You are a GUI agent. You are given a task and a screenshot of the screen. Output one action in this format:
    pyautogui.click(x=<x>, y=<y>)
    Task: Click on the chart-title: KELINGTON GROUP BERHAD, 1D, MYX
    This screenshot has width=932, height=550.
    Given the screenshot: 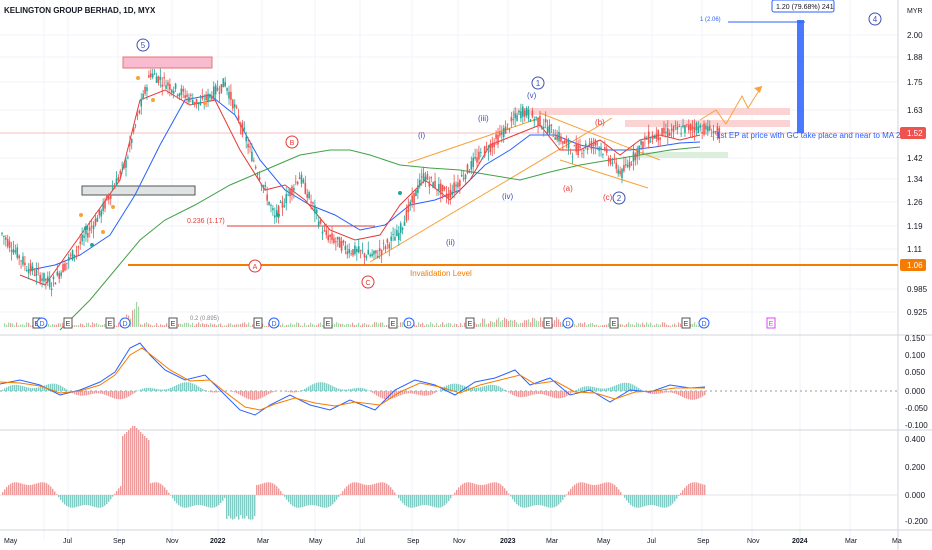 What is the action you would take?
    pyautogui.click(x=80, y=10)
    